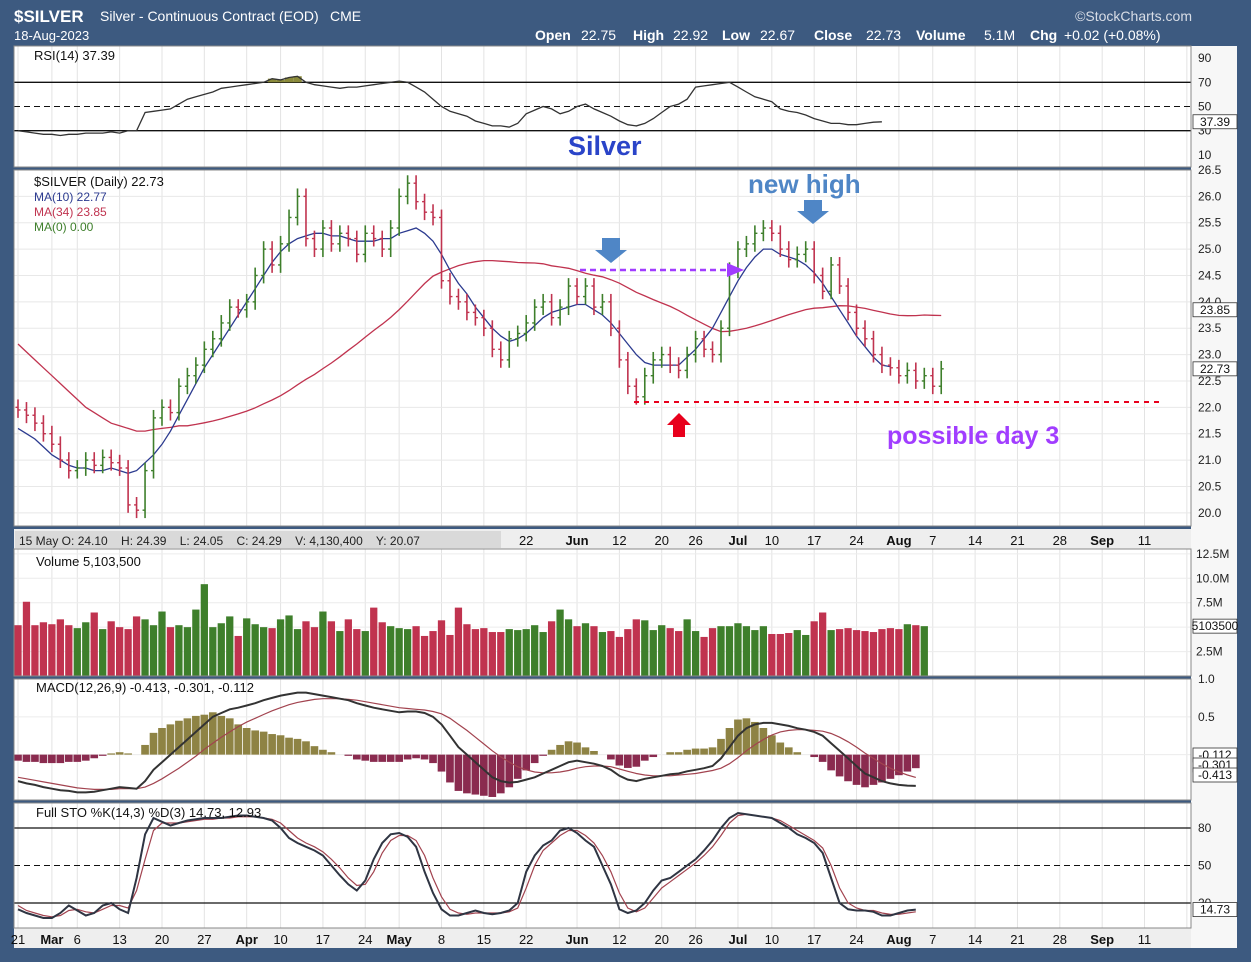  I want to click on legend-ma0: MA(0) 0.00, so click(64, 227).